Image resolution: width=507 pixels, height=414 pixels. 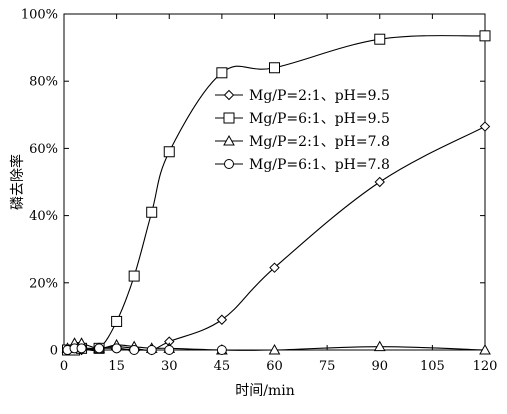 What do you see at coordinates (43, 283) in the screenshot?
I see `y-tick-label: 20%` at bounding box center [43, 283].